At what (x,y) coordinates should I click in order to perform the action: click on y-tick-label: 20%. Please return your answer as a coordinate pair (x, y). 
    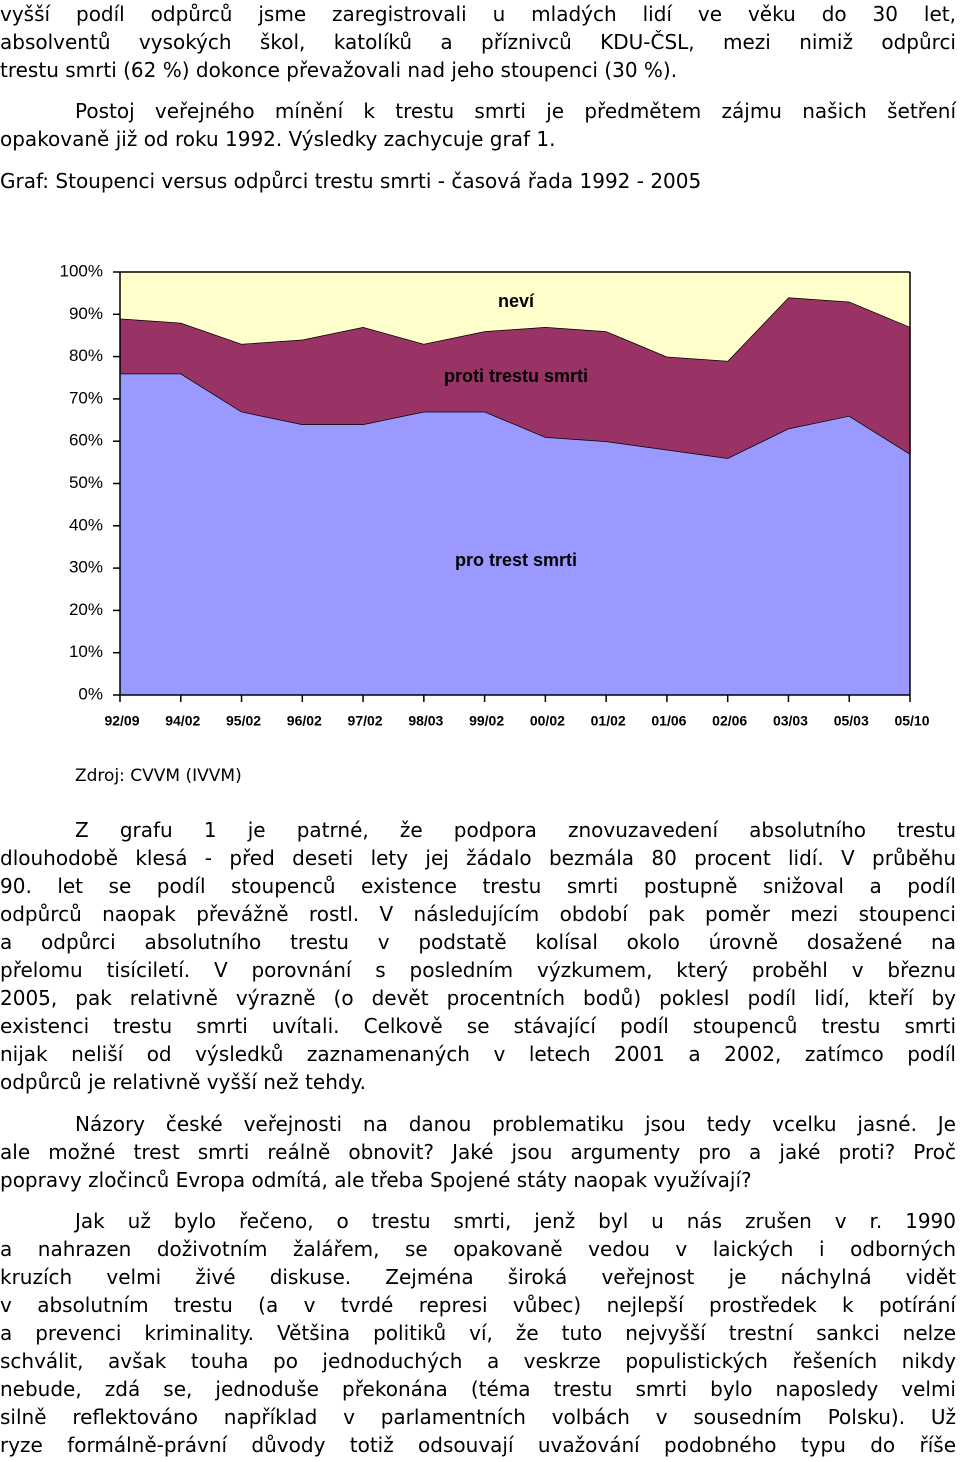
    Looking at the image, I should click on (86, 609).